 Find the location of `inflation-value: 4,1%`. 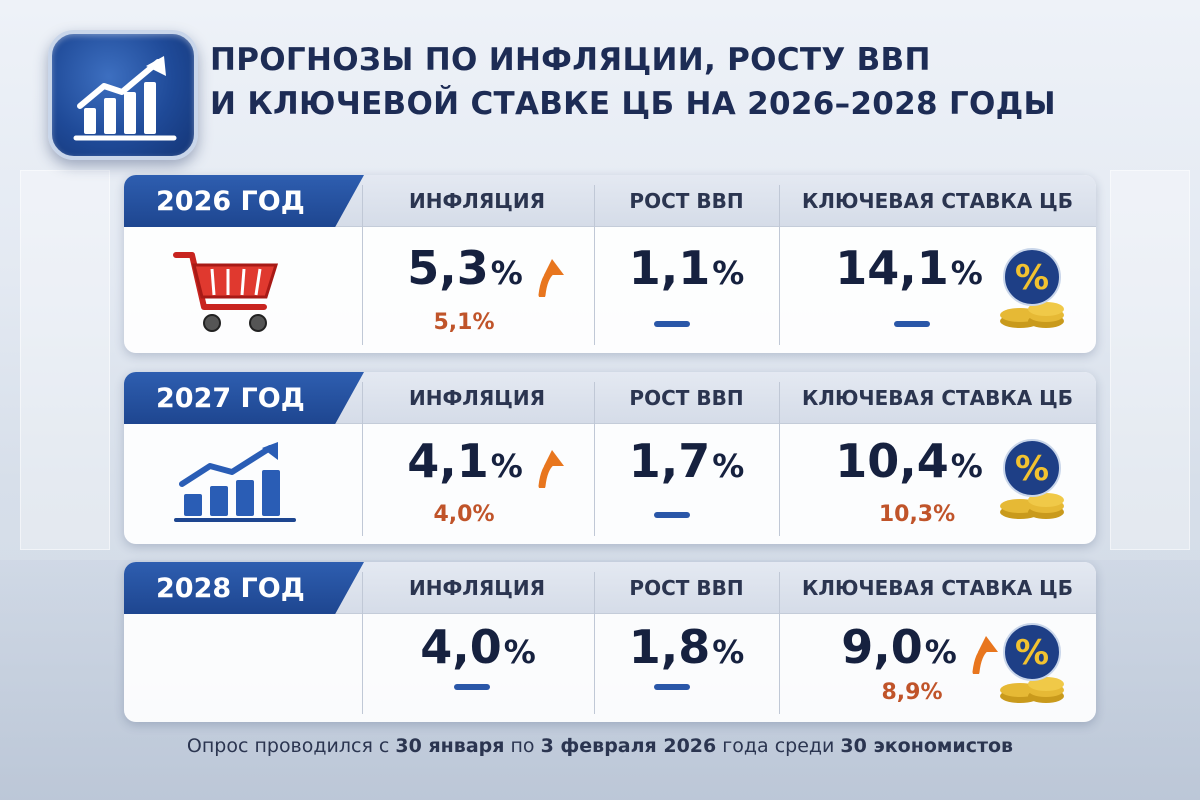

inflation-value: 4,1% is located at coordinates (465, 461).